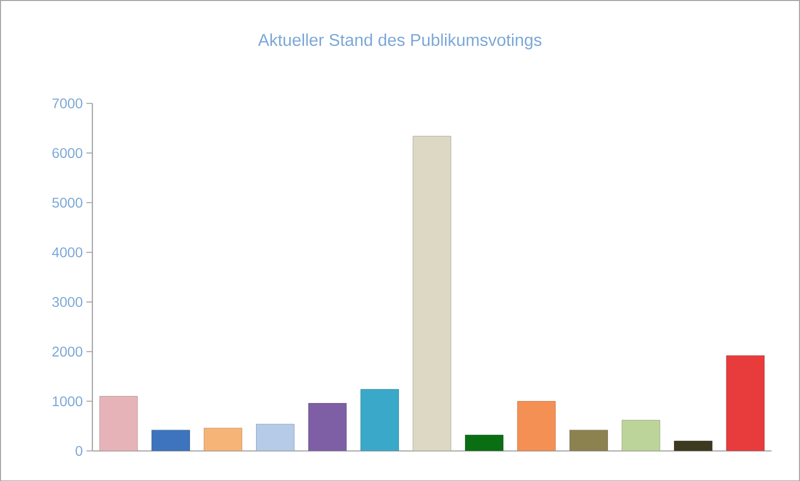 This screenshot has height=481, width=800. I want to click on y-tick-label: 7000, so click(67, 103).